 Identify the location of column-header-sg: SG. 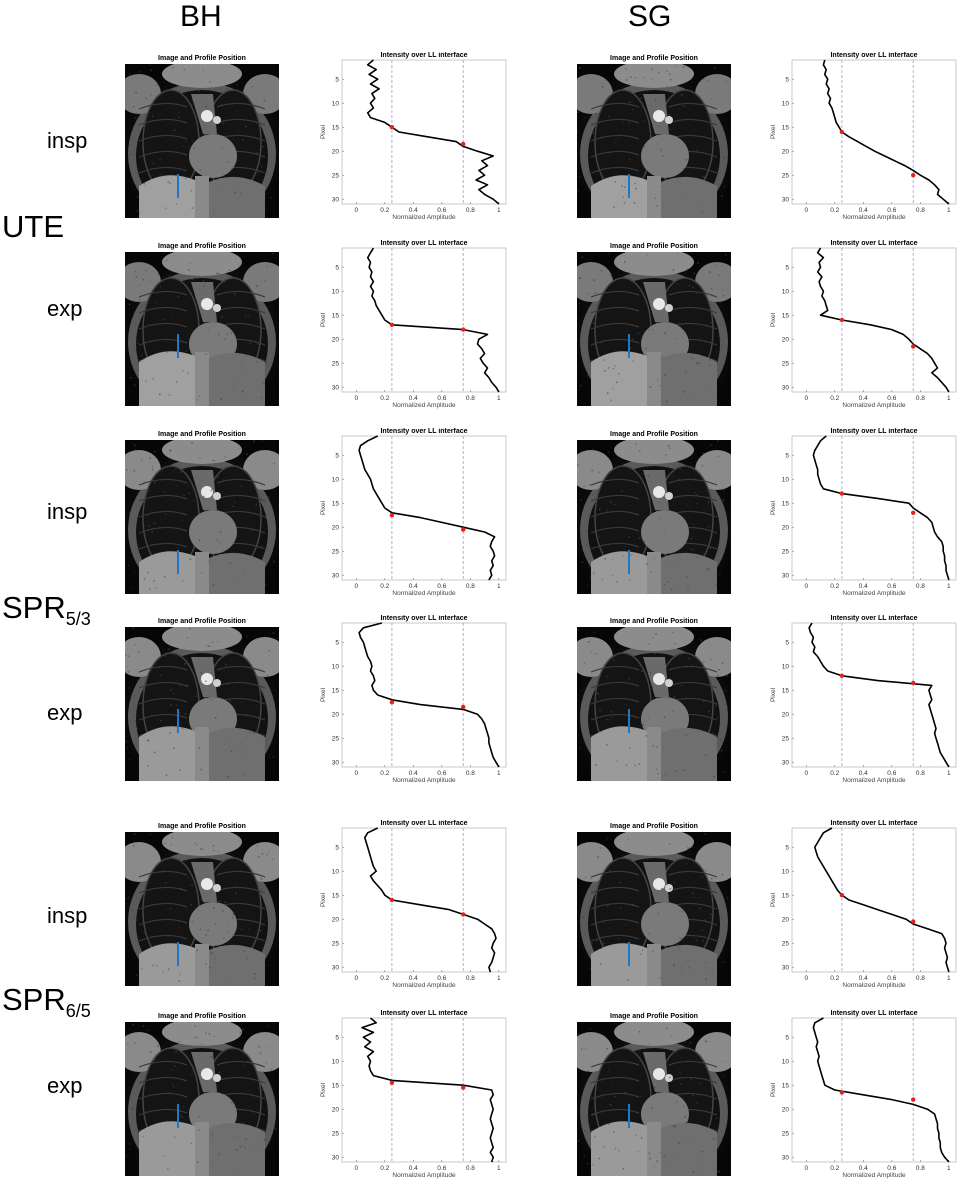
(650, 16).